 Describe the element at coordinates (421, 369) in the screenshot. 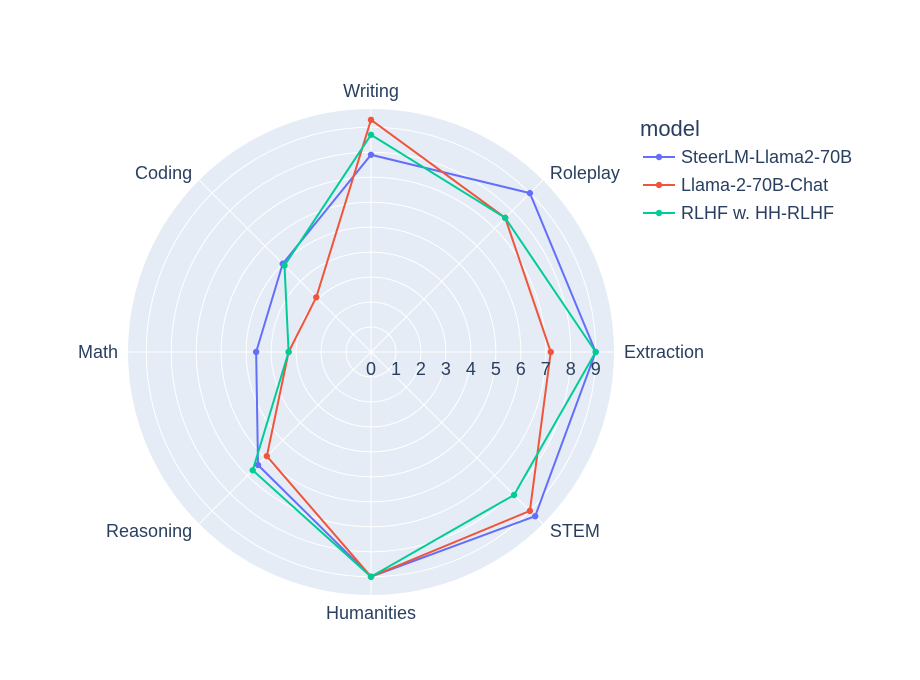

I see `radial-tick-label: 2` at that location.